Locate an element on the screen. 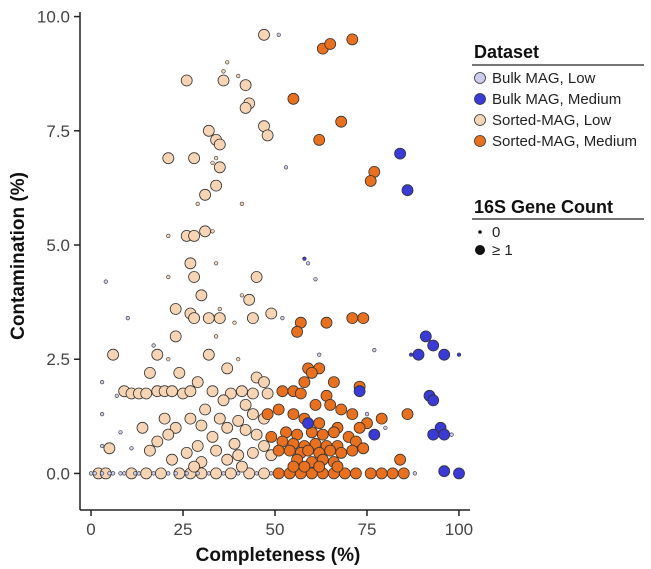 The height and width of the screenshot is (569, 651). y-tick-label: 2.5 is located at coordinates (58, 359).